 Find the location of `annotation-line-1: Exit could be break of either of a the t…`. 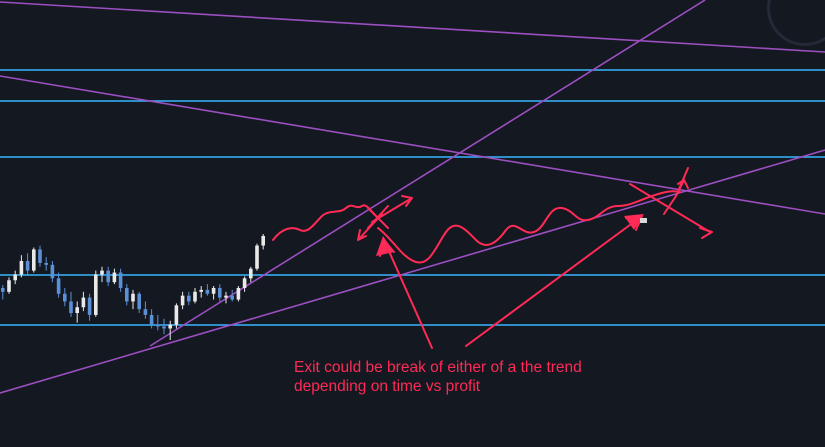

annotation-line-1: Exit could be break of either of a the t… is located at coordinates (438, 367).